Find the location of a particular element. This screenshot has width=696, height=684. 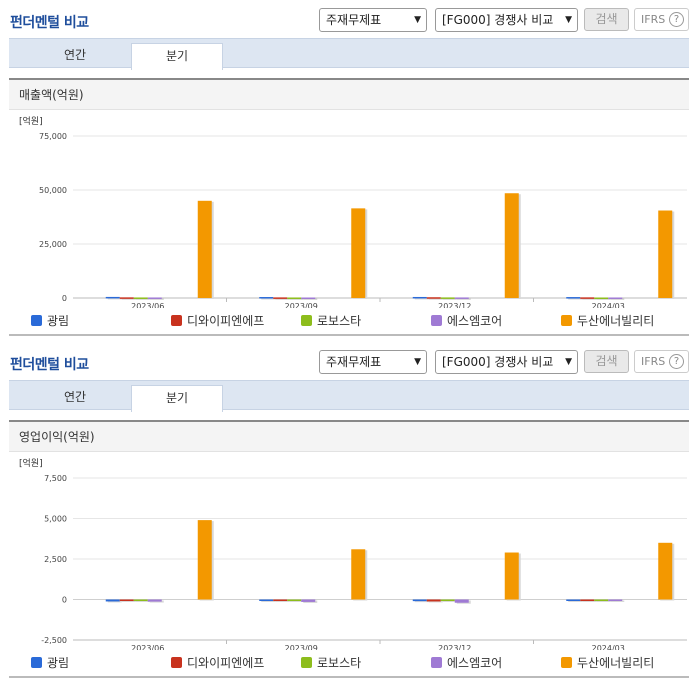

x-tick-label: 2023/09 is located at coordinates (301, 647).